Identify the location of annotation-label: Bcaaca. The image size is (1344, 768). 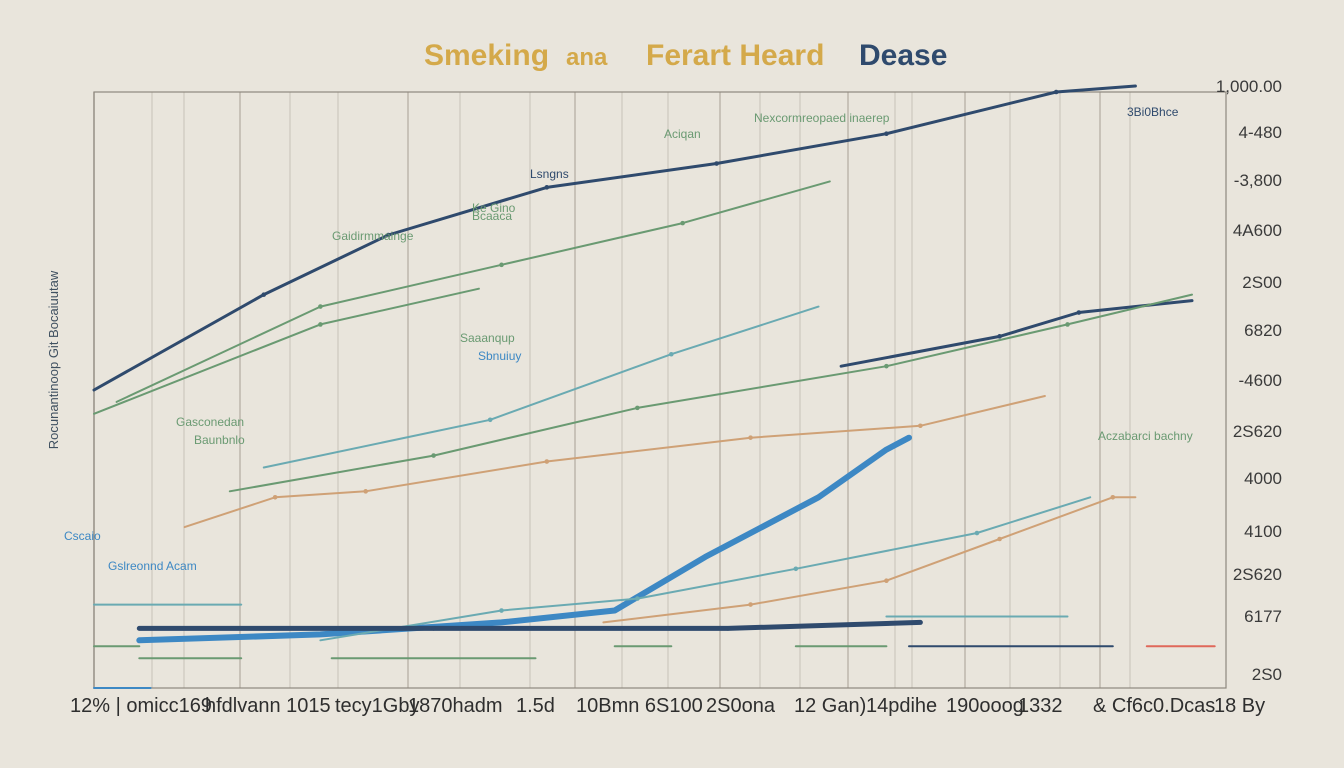
(492, 216).